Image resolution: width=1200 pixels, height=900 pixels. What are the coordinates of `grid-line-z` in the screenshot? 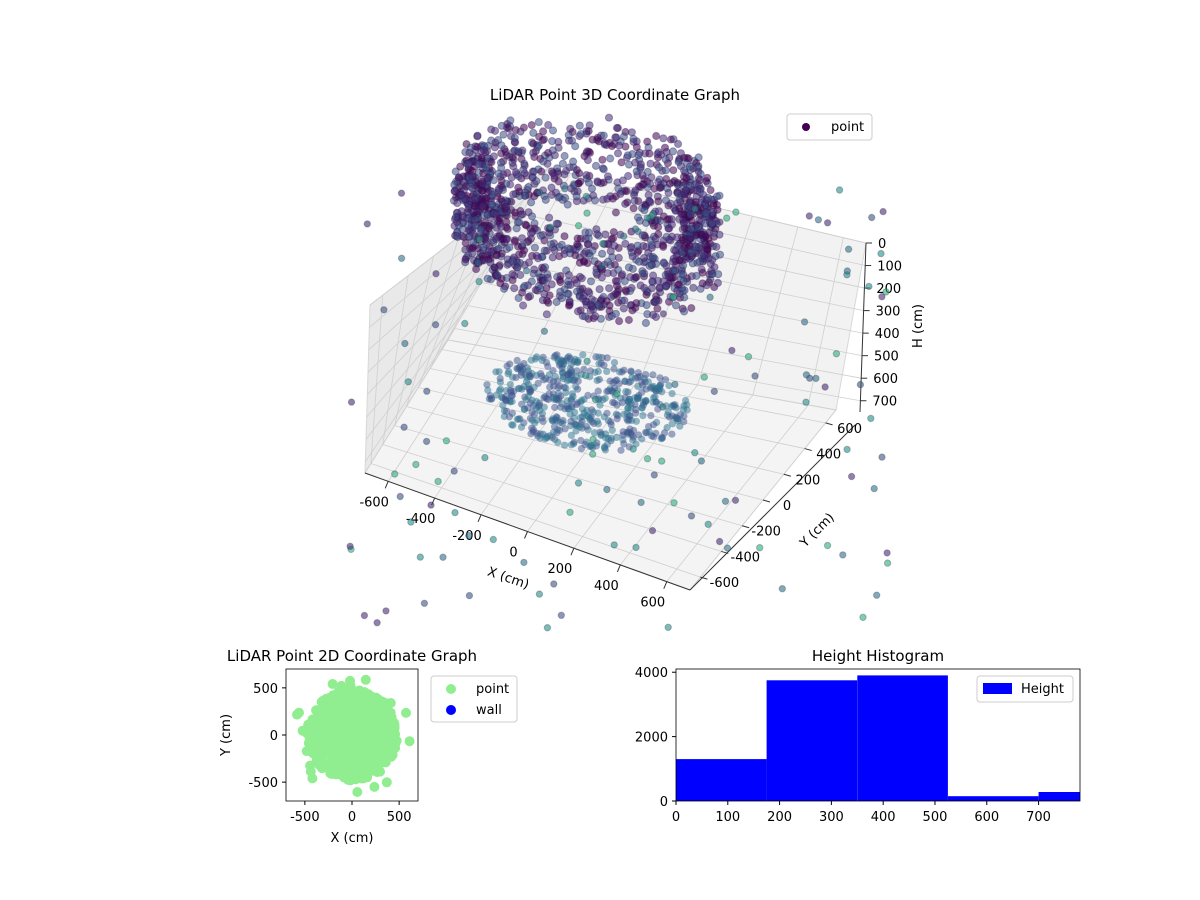 It's located at (664, 342).